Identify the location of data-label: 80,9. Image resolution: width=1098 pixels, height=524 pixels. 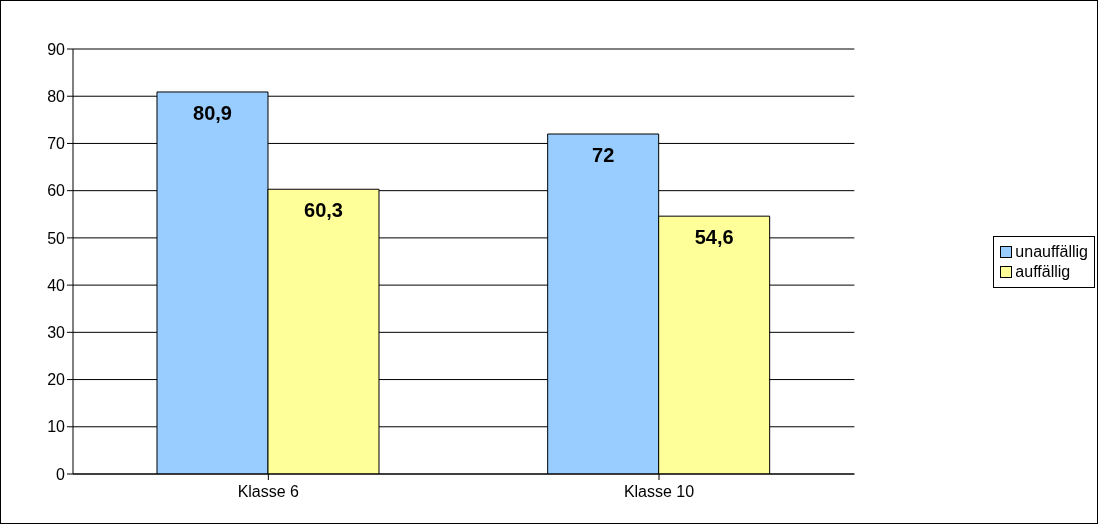
(212, 112).